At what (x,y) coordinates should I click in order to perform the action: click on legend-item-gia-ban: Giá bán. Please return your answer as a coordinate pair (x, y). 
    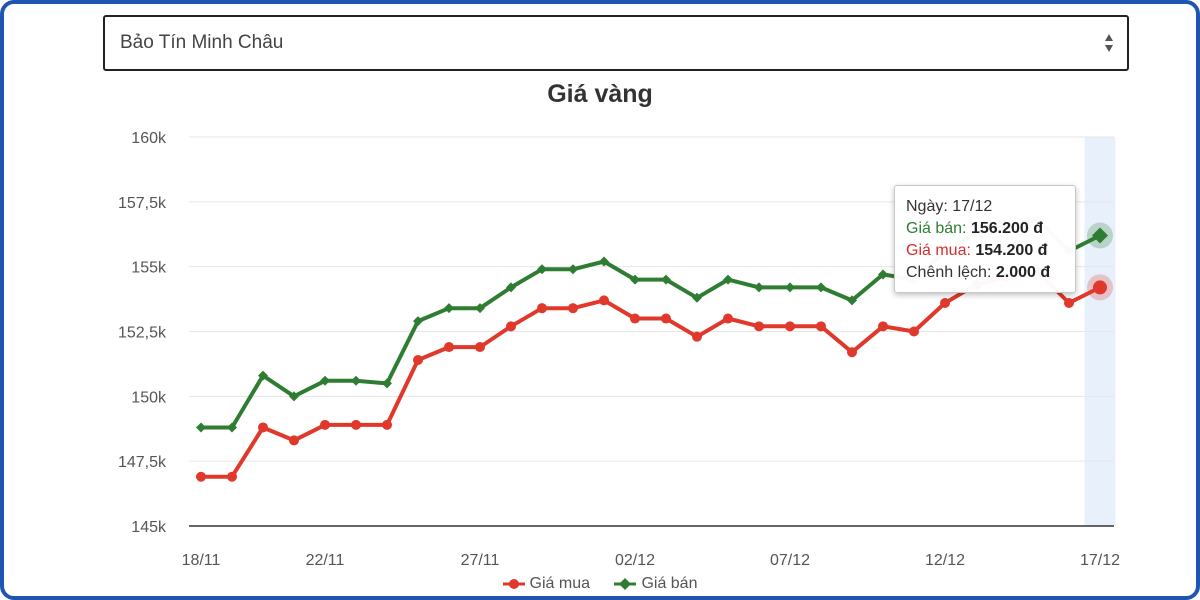
    Looking at the image, I should click on (655, 584).